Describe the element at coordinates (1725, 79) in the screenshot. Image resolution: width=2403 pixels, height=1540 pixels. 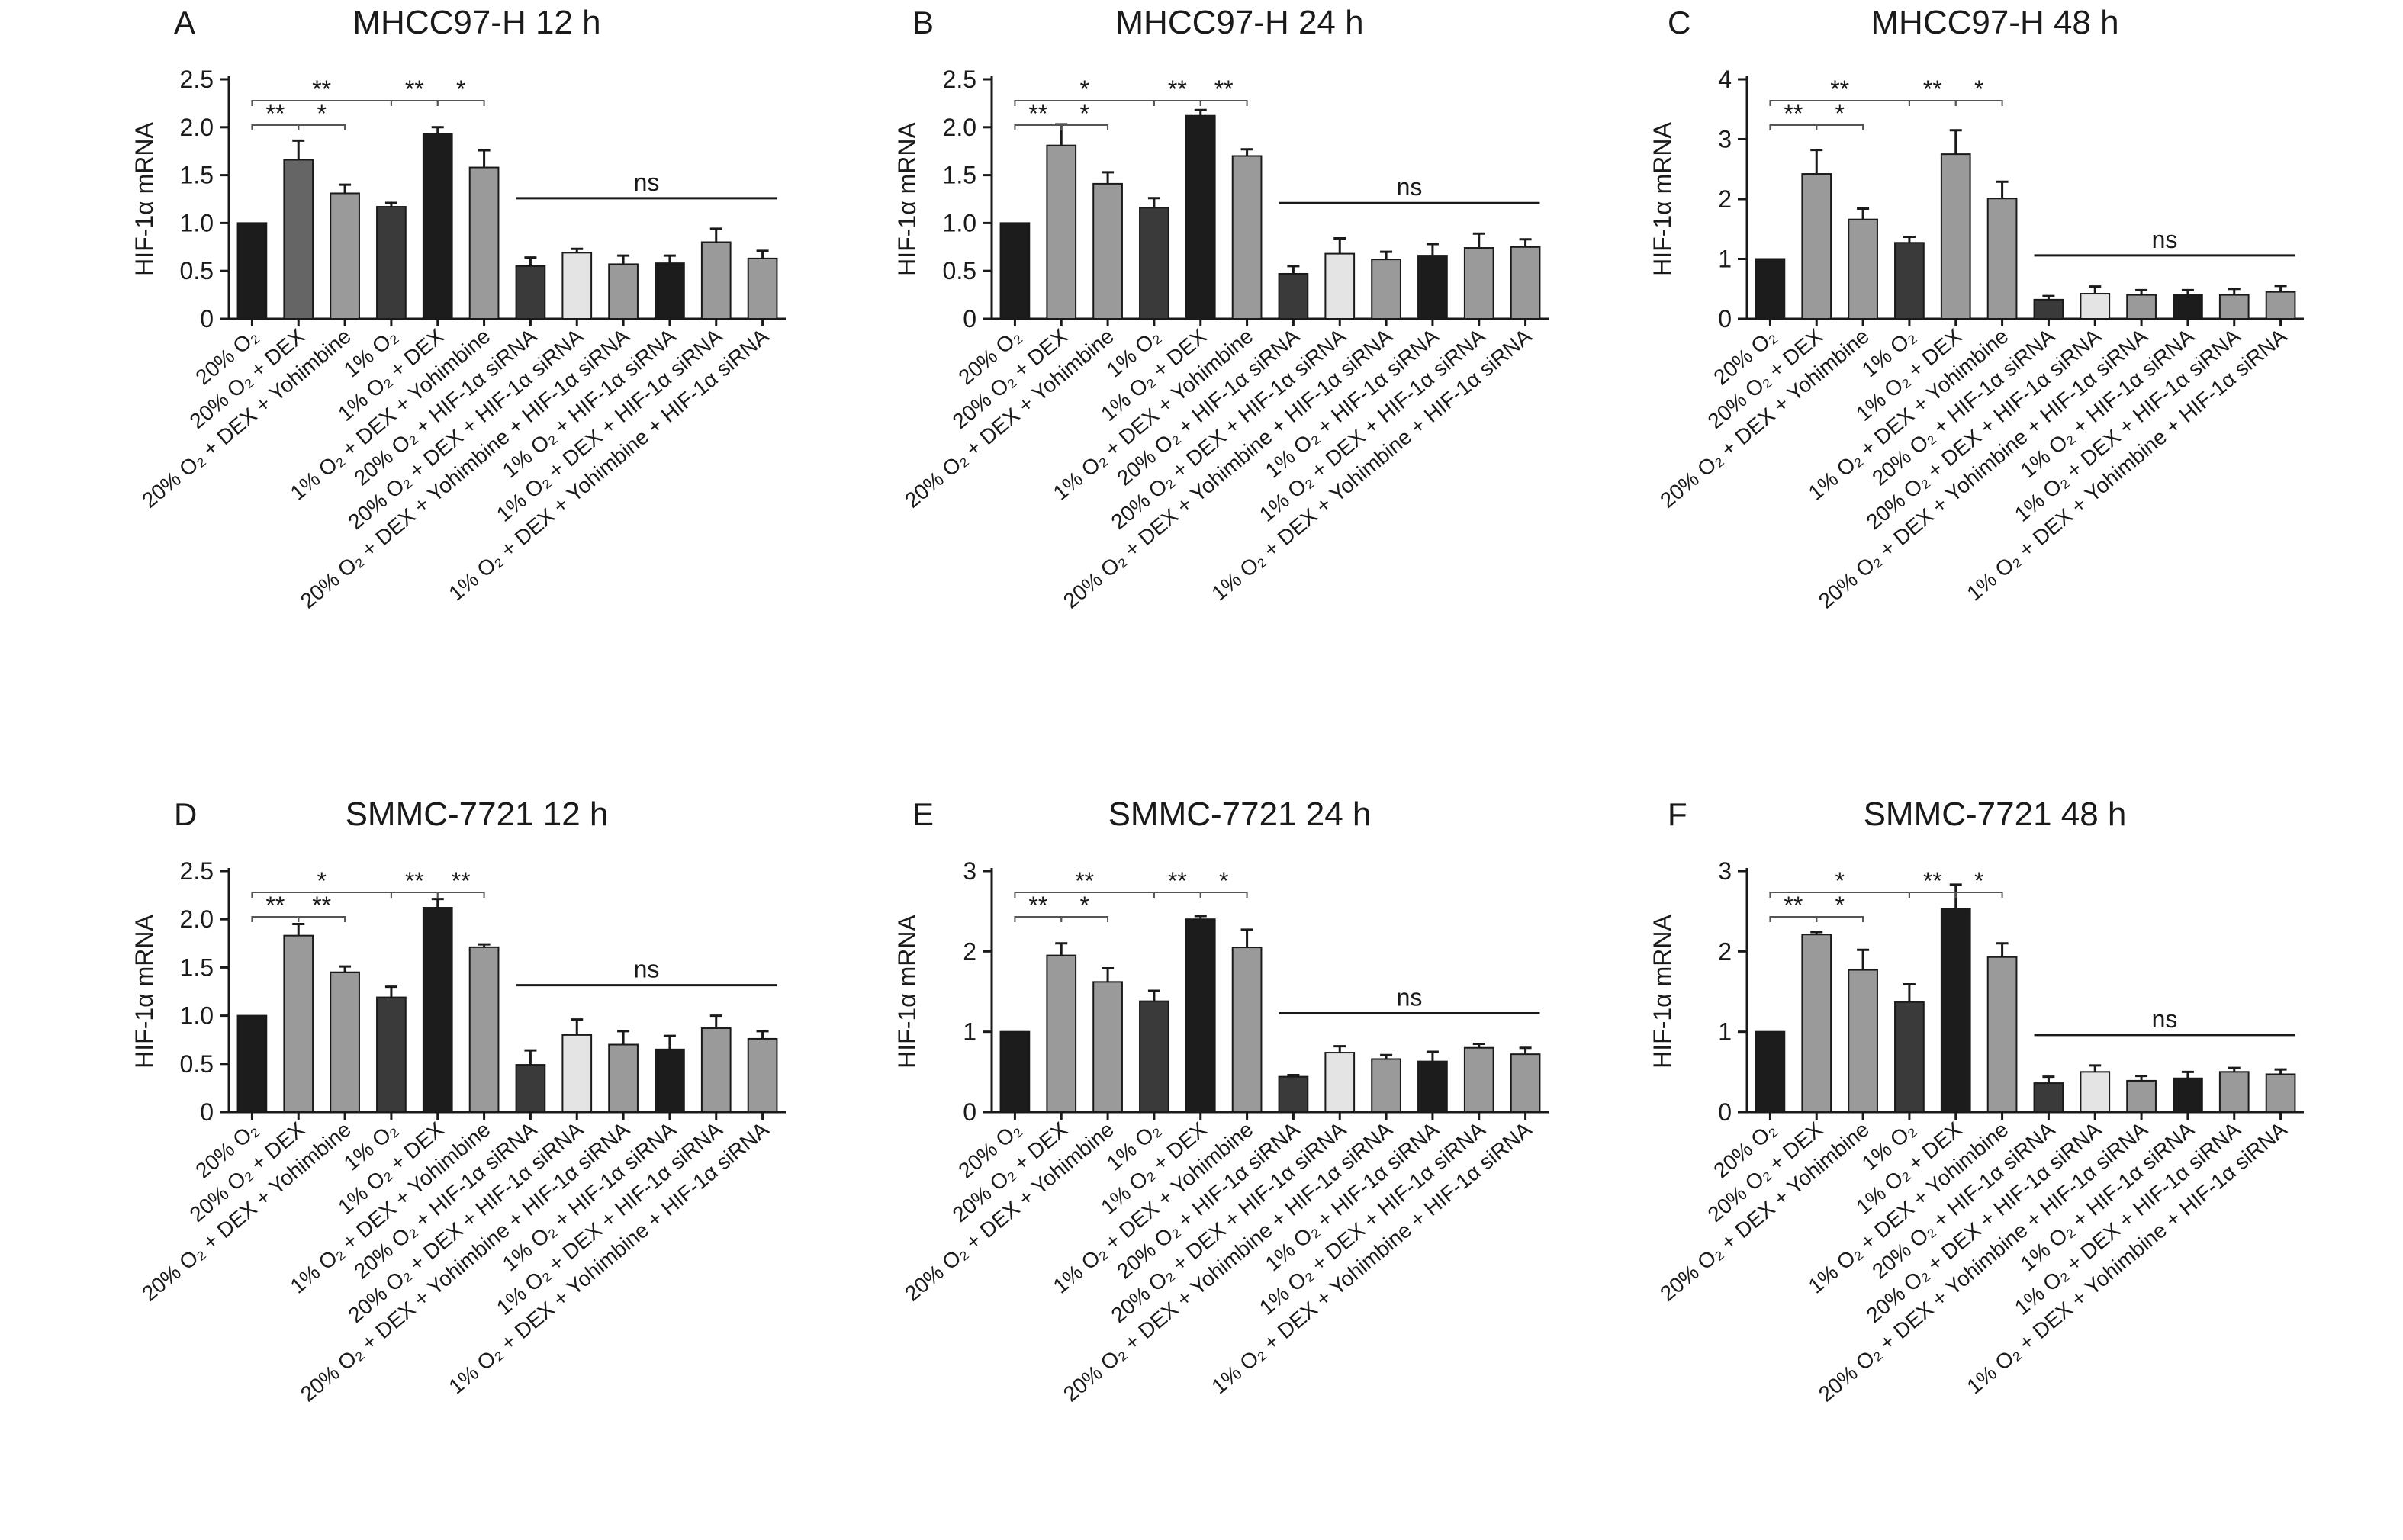
I see `y-tick-label: 4` at that location.